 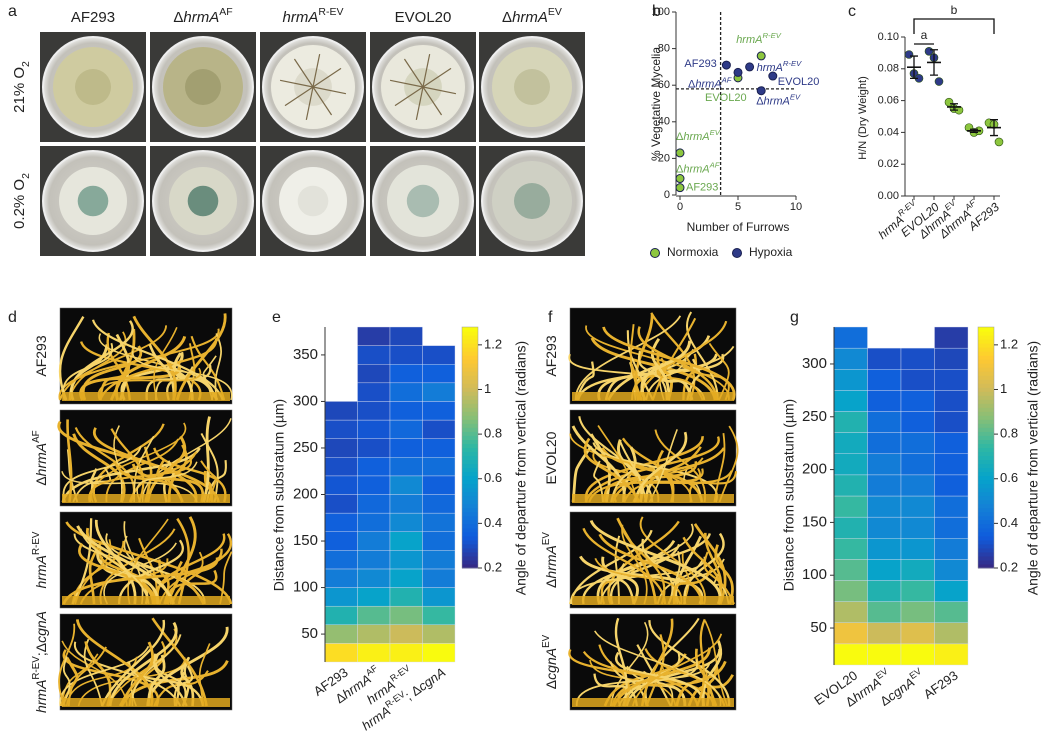 What do you see at coordinates (759, 37) in the screenshot?
I see `point-label: hrmAR-EV` at bounding box center [759, 37].